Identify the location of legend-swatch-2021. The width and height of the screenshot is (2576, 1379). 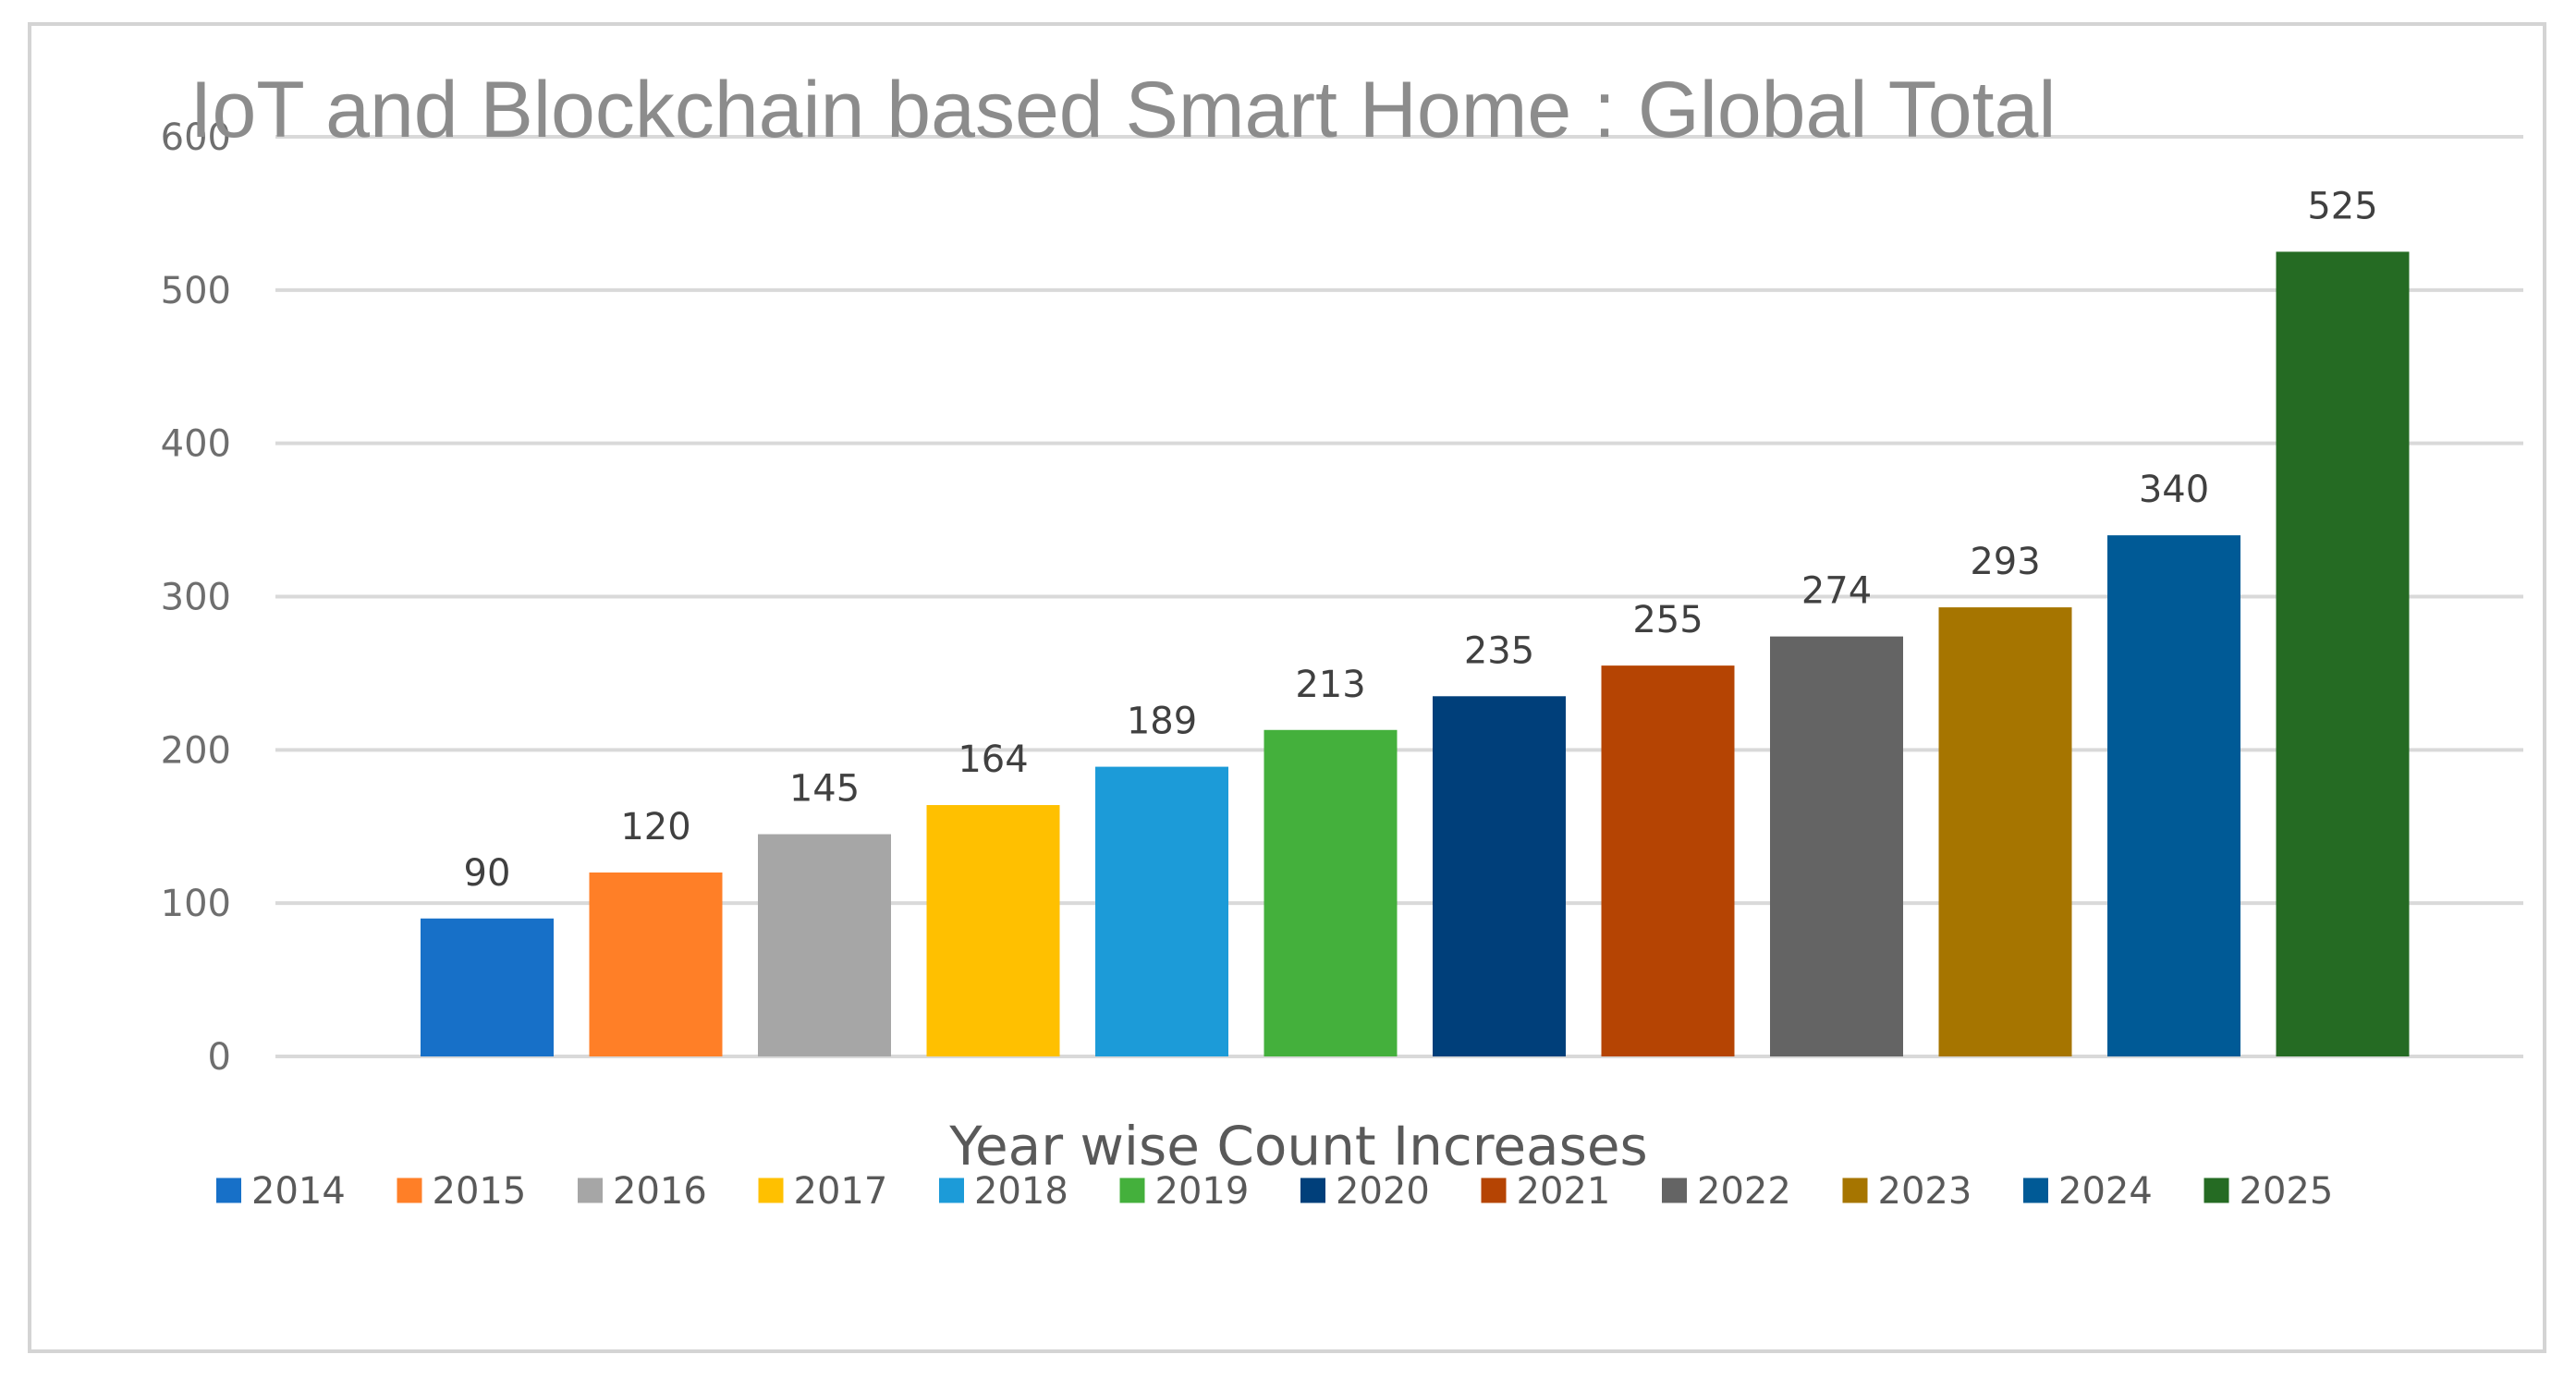
(1494, 1190).